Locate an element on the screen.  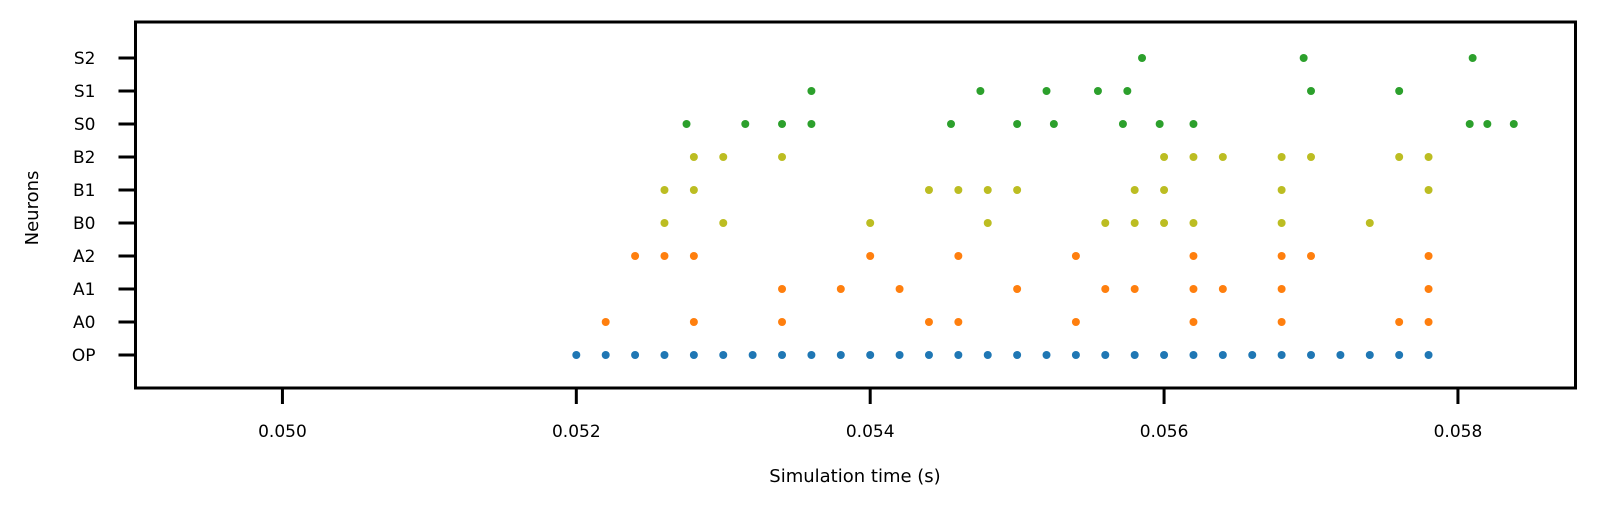
x-tick-label: 0.058 is located at coordinates (1458, 432).